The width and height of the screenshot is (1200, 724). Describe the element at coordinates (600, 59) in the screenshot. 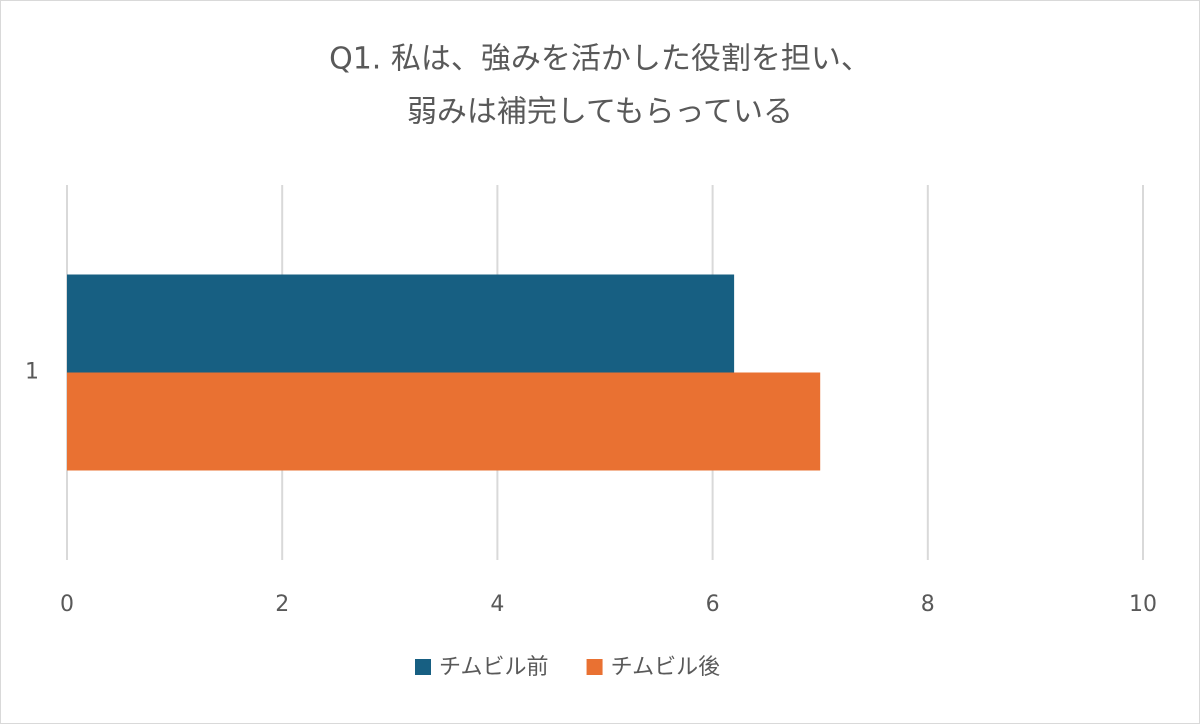

I see `chart-title: Q1. 私は、強みを活かした役割を担い、` at that location.